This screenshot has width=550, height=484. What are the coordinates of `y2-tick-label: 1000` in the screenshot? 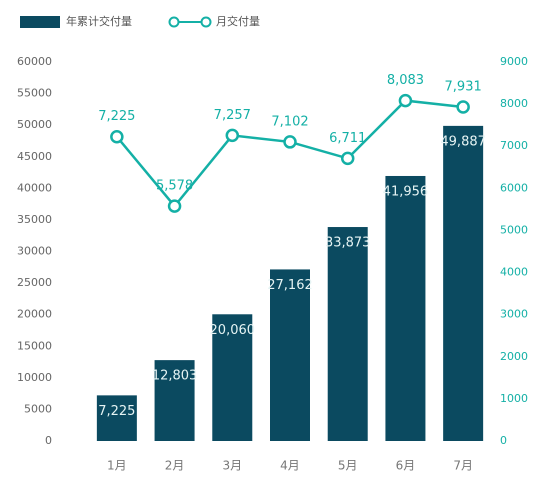 It's located at (514, 398).